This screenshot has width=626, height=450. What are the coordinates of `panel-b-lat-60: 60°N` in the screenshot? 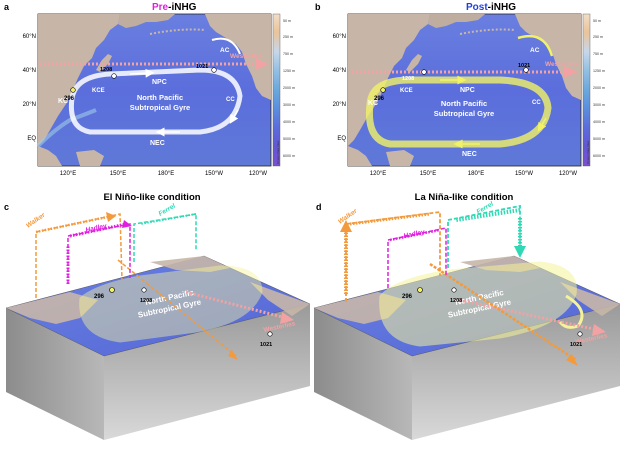 It's located at (339, 37).